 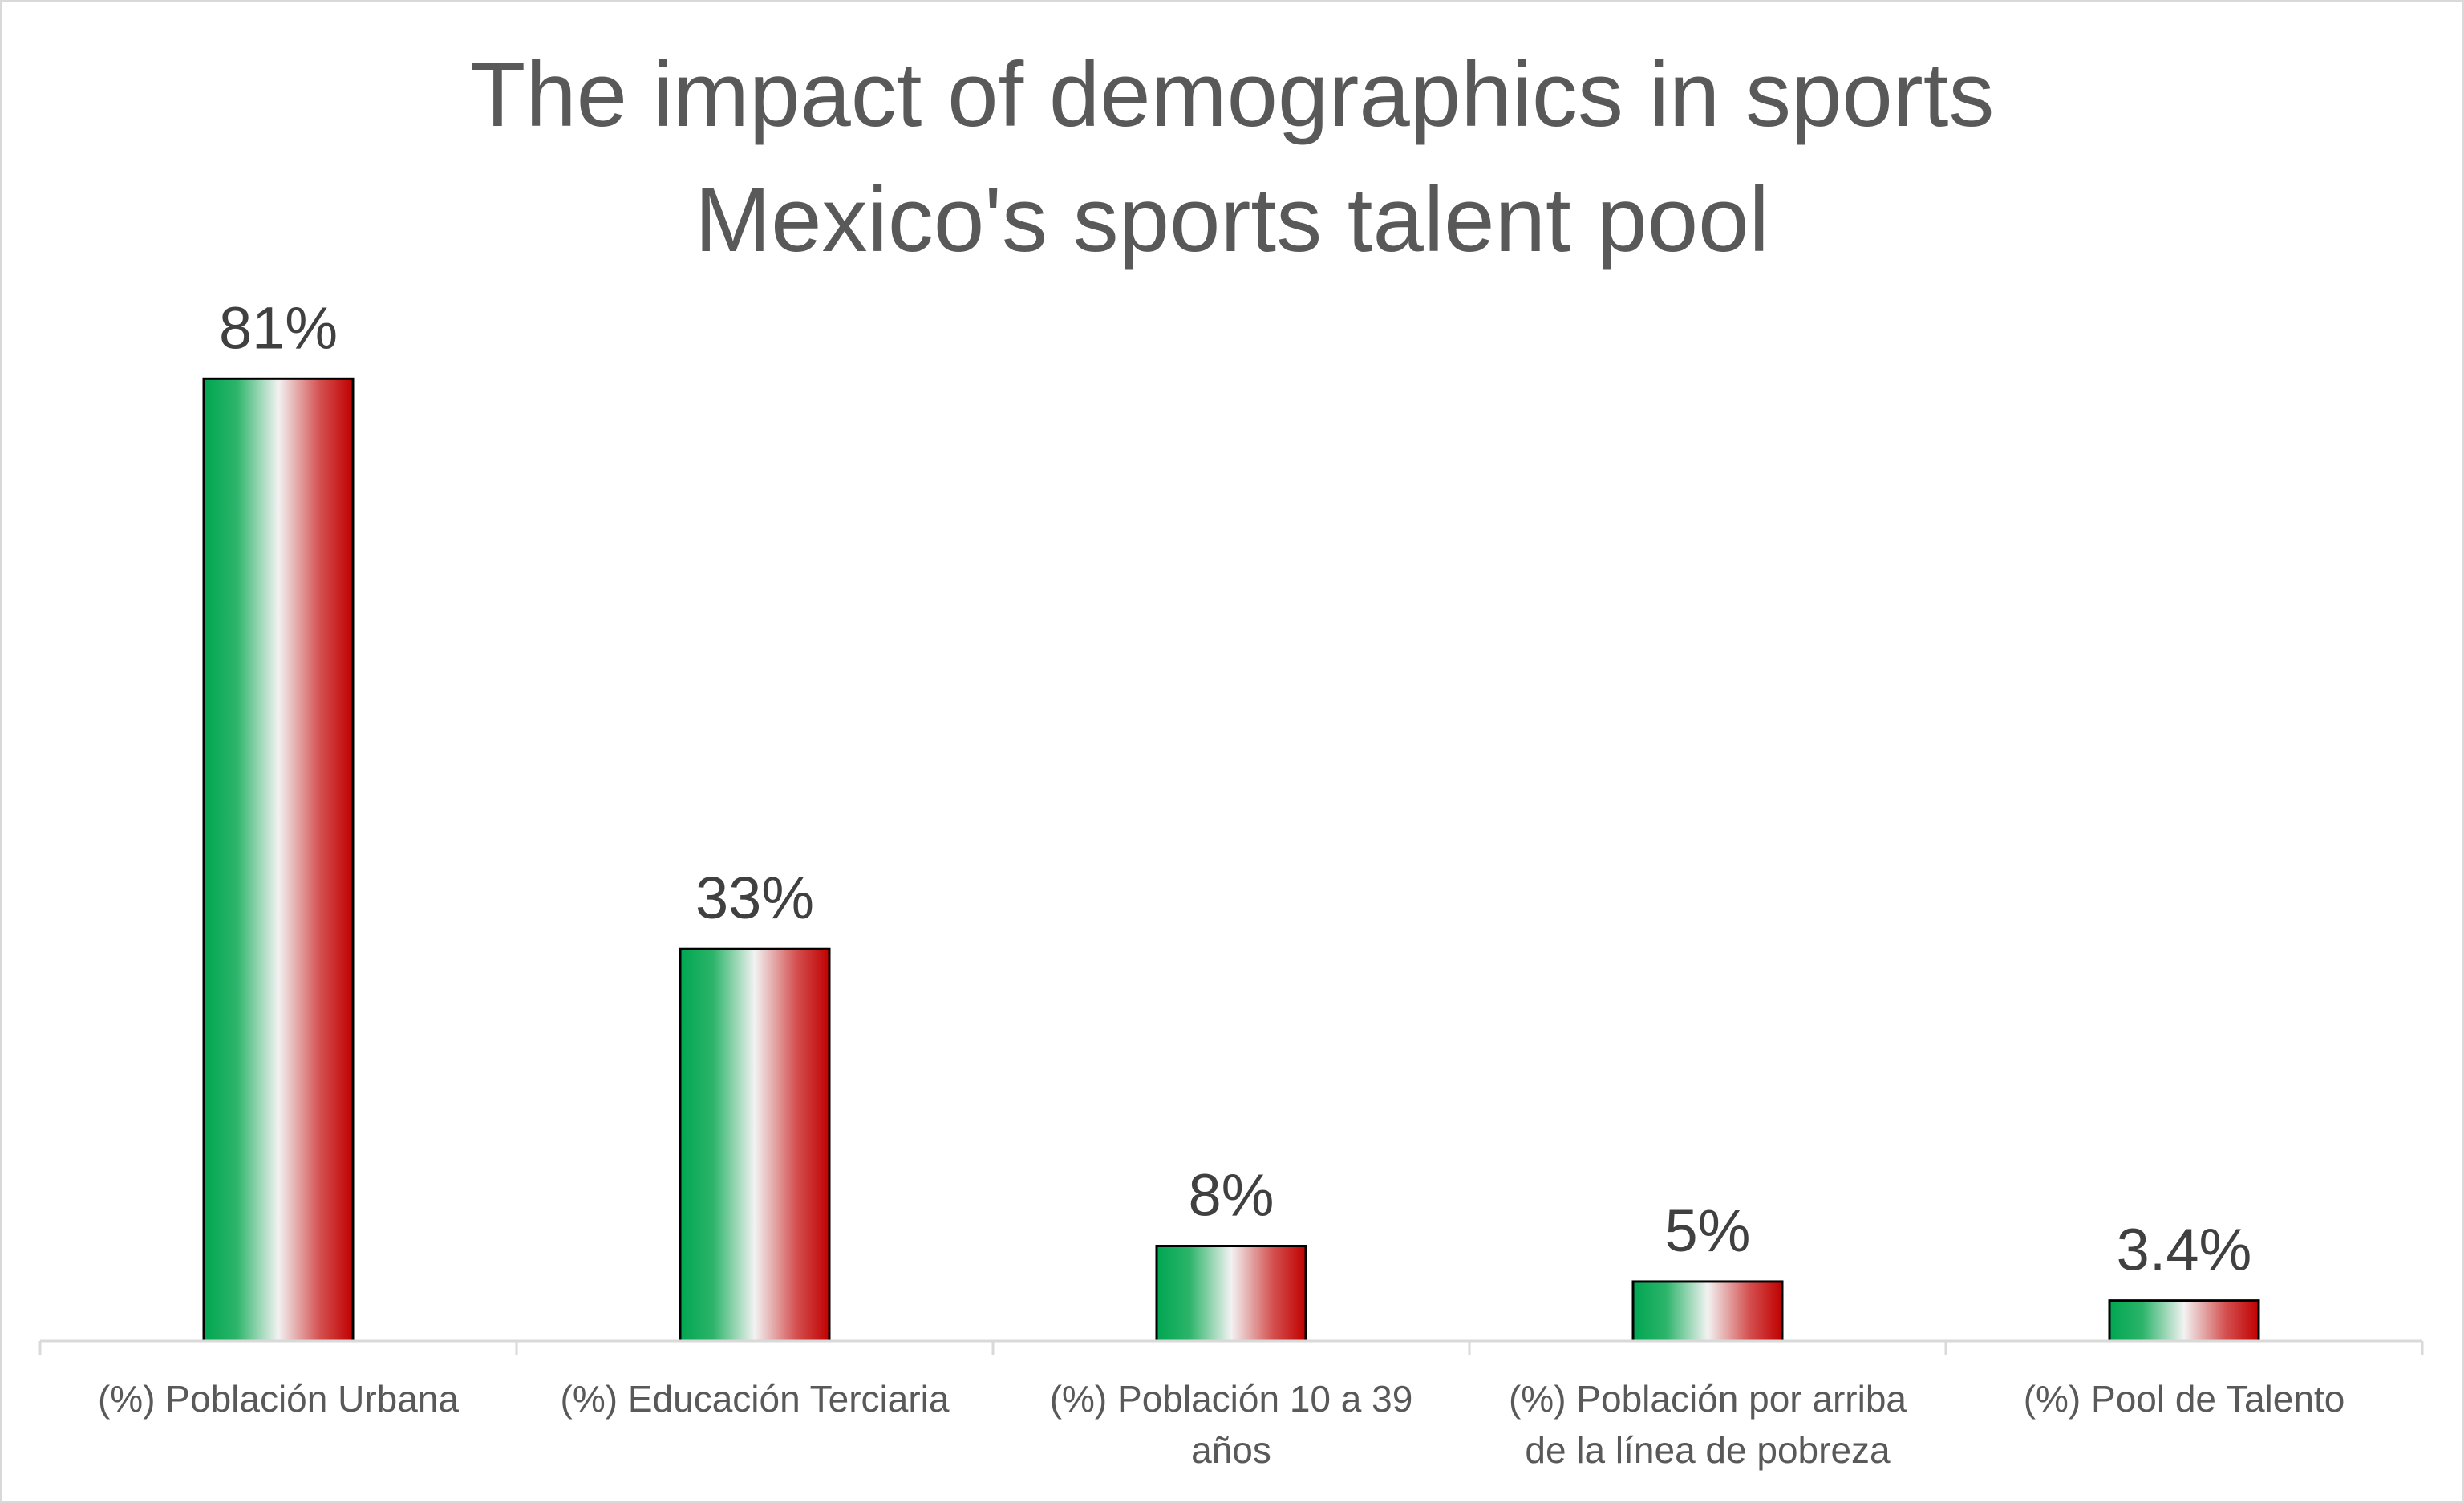 I want to click on category-label-4-line-2: de la línea de pobreza, so click(x=1708, y=1450).